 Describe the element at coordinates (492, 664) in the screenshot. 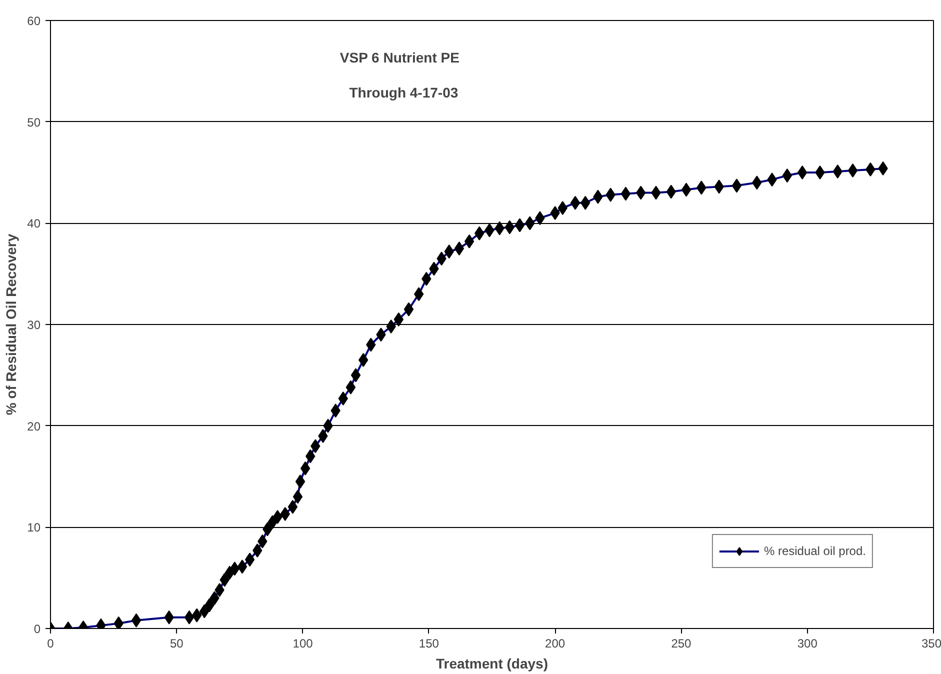

I see `x-axis-title: Treatment (days)` at that location.